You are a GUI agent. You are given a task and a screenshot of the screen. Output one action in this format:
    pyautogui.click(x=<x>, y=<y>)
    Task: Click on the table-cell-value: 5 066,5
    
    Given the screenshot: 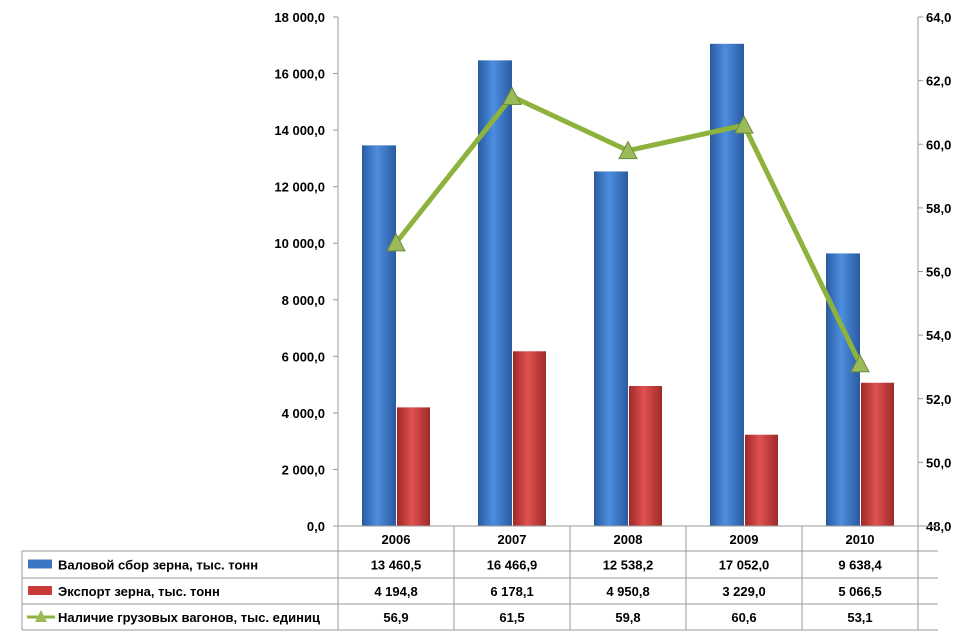 What is the action you would take?
    pyautogui.click(x=859, y=591)
    